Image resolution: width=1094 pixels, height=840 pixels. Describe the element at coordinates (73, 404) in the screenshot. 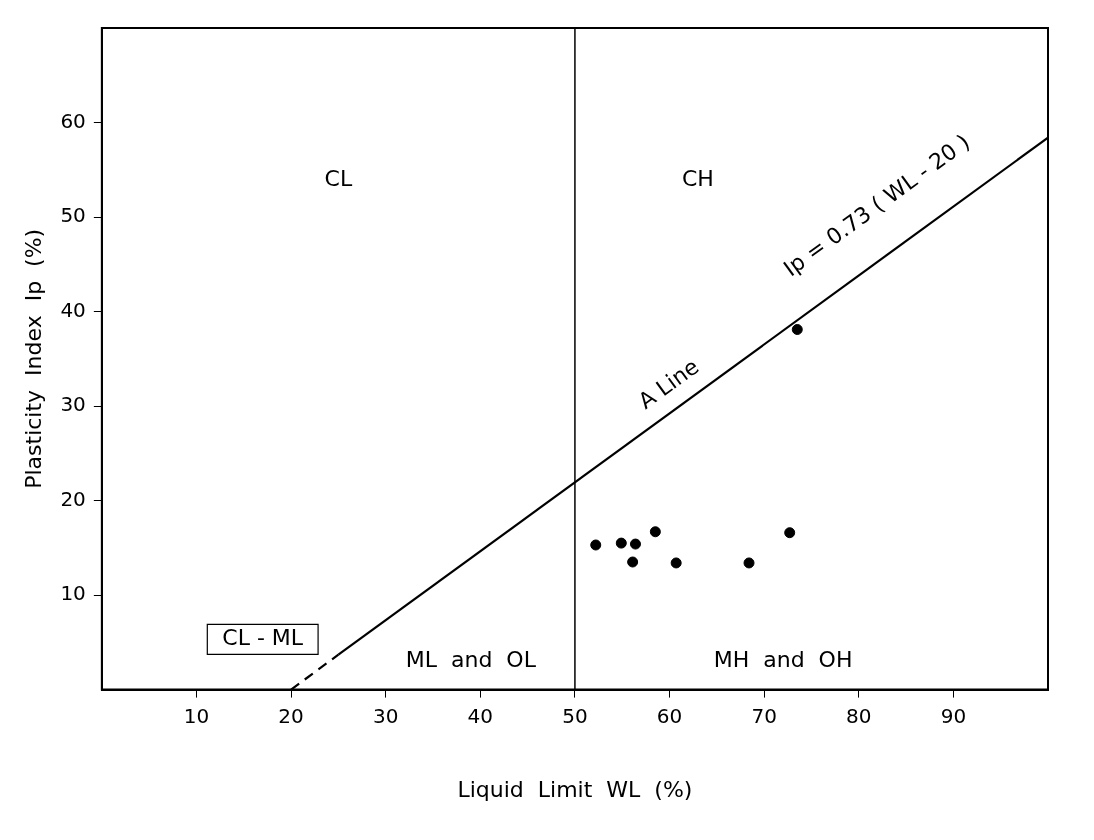

I see `y-tick-label: 30` at that location.